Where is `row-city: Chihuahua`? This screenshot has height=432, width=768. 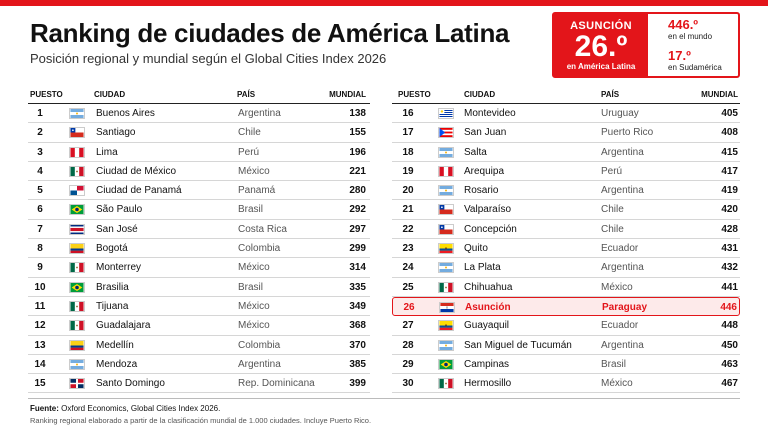
row-city: Chihuahua is located at coordinates (488, 287).